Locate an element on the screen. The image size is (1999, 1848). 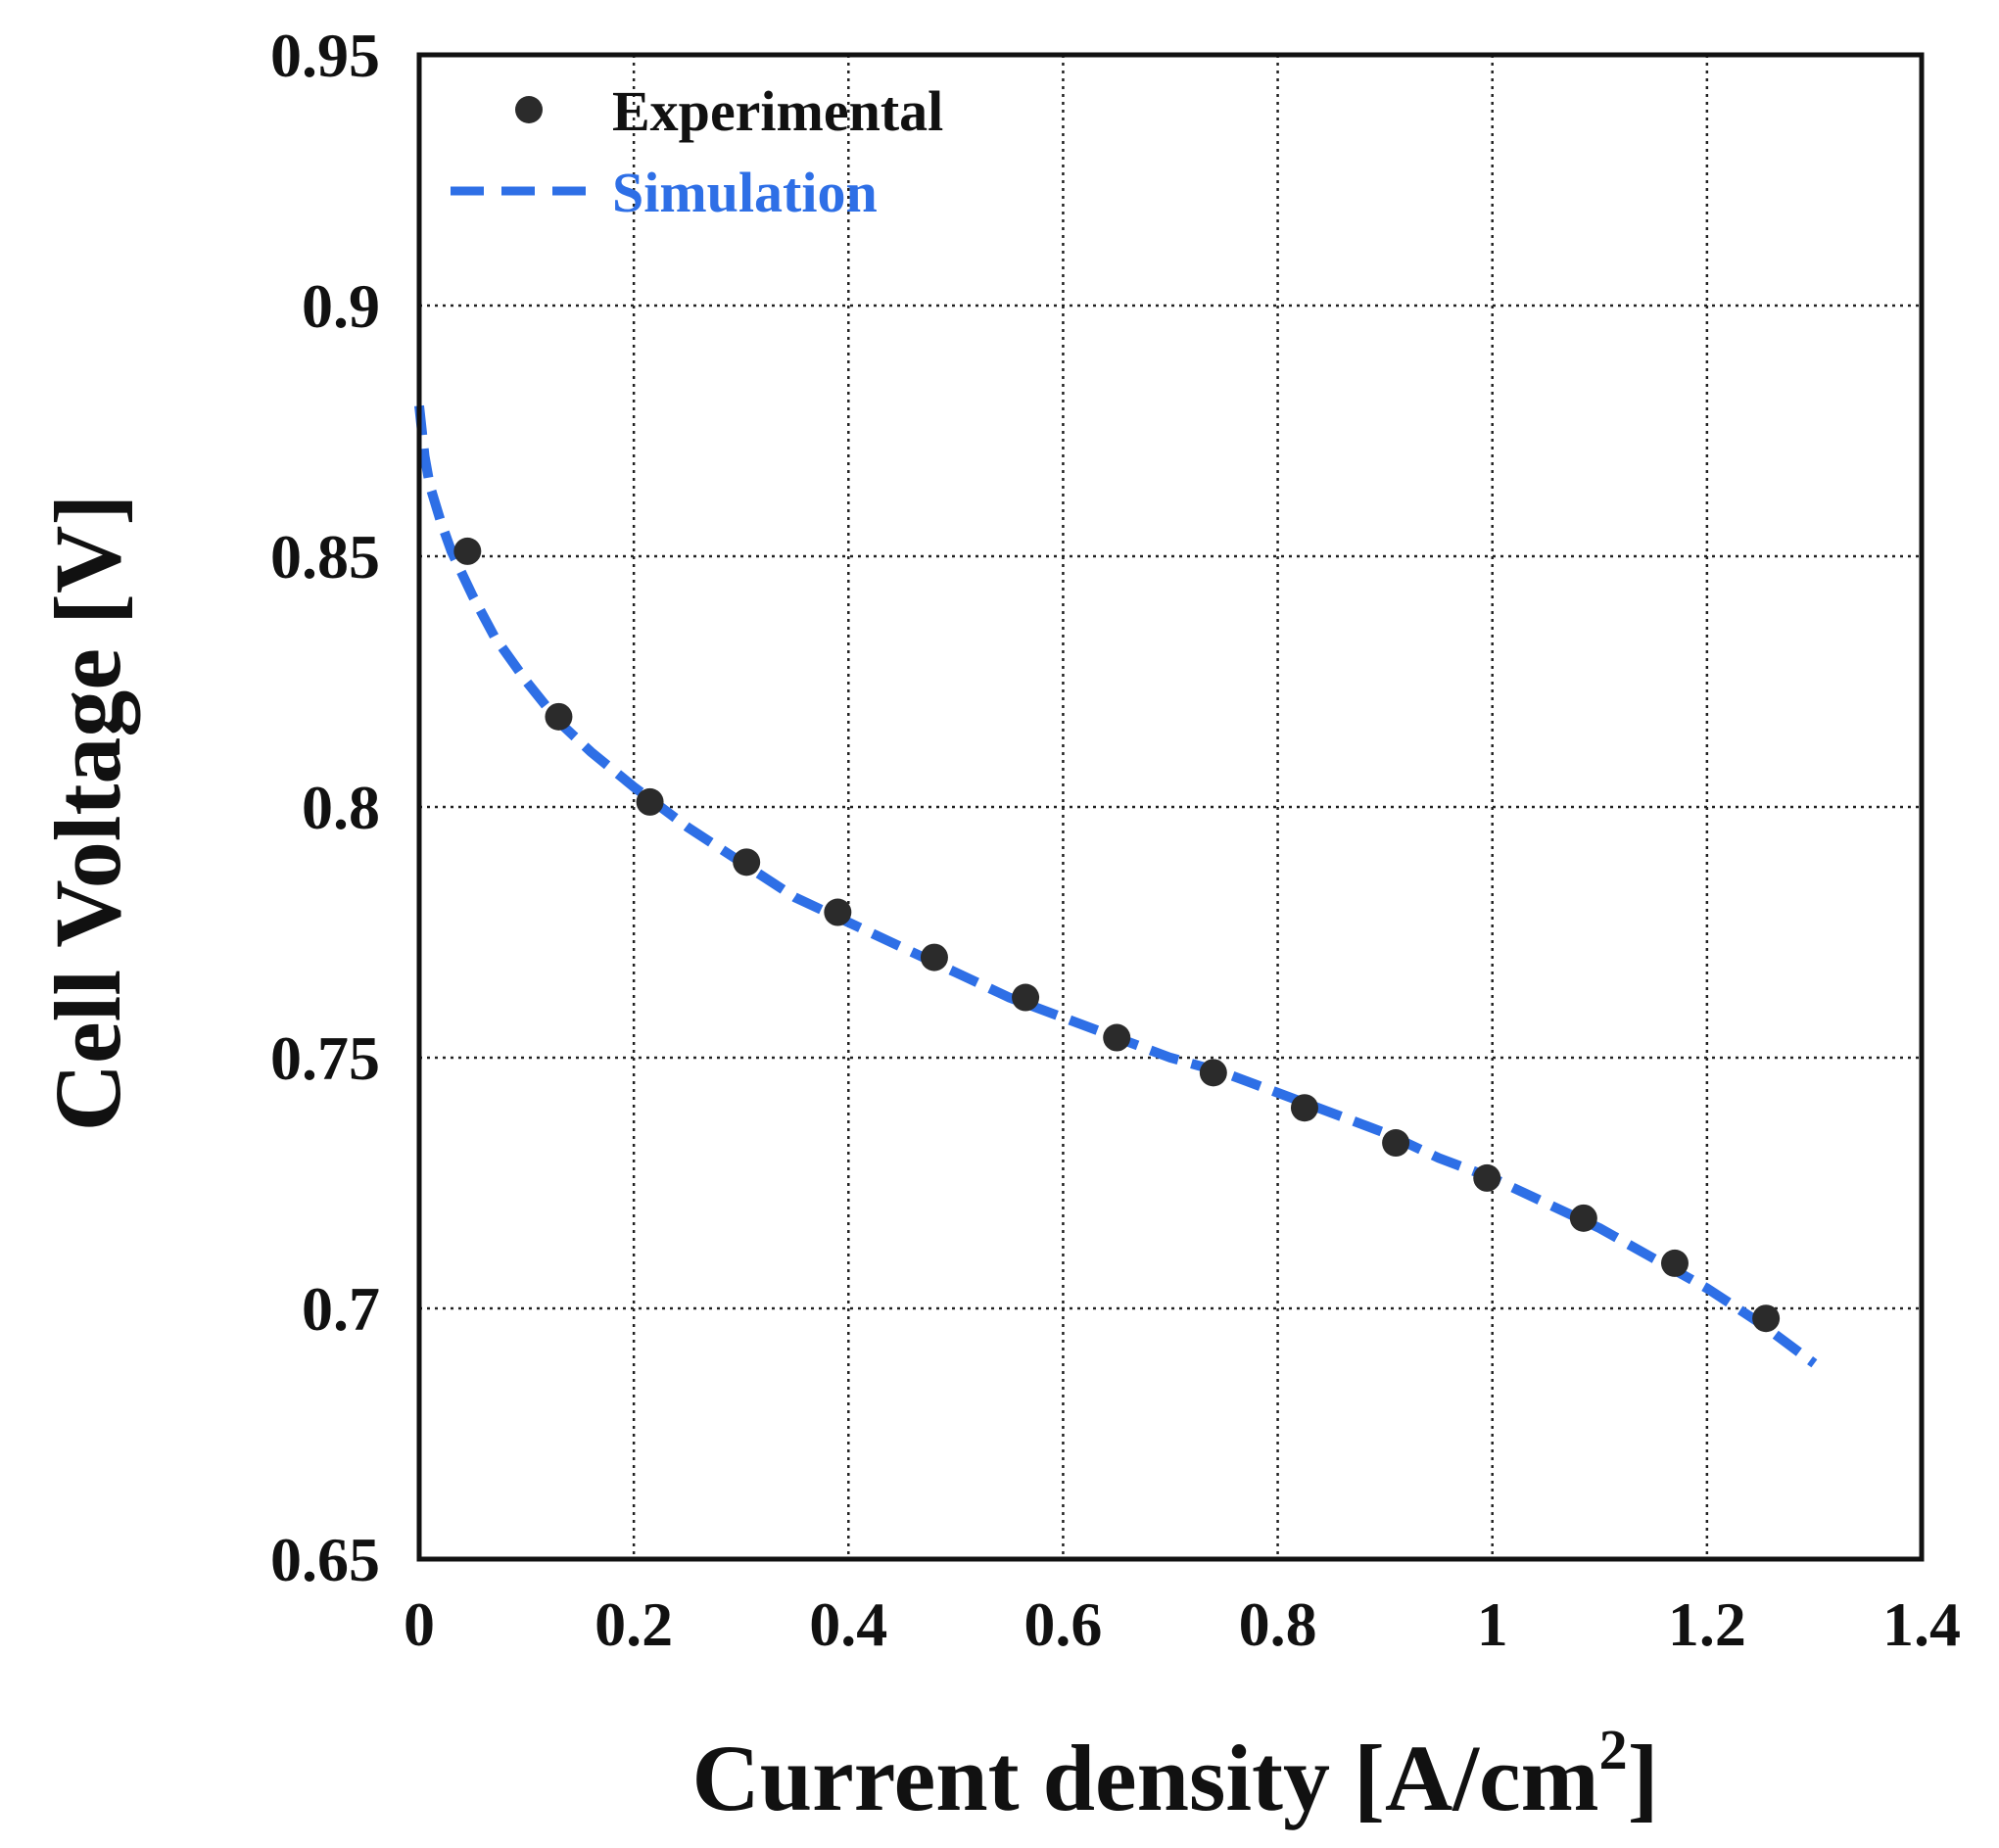
x-tick-label: 0.8 is located at coordinates (1278, 1624).